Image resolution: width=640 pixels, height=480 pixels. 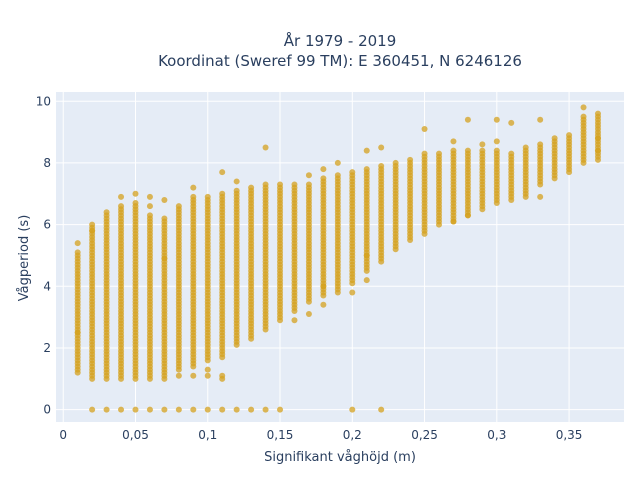 What do you see at coordinates (340, 457) in the screenshot?
I see `x-axis-title: Signifikant våghöjd (m)` at bounding box center [340, 457].